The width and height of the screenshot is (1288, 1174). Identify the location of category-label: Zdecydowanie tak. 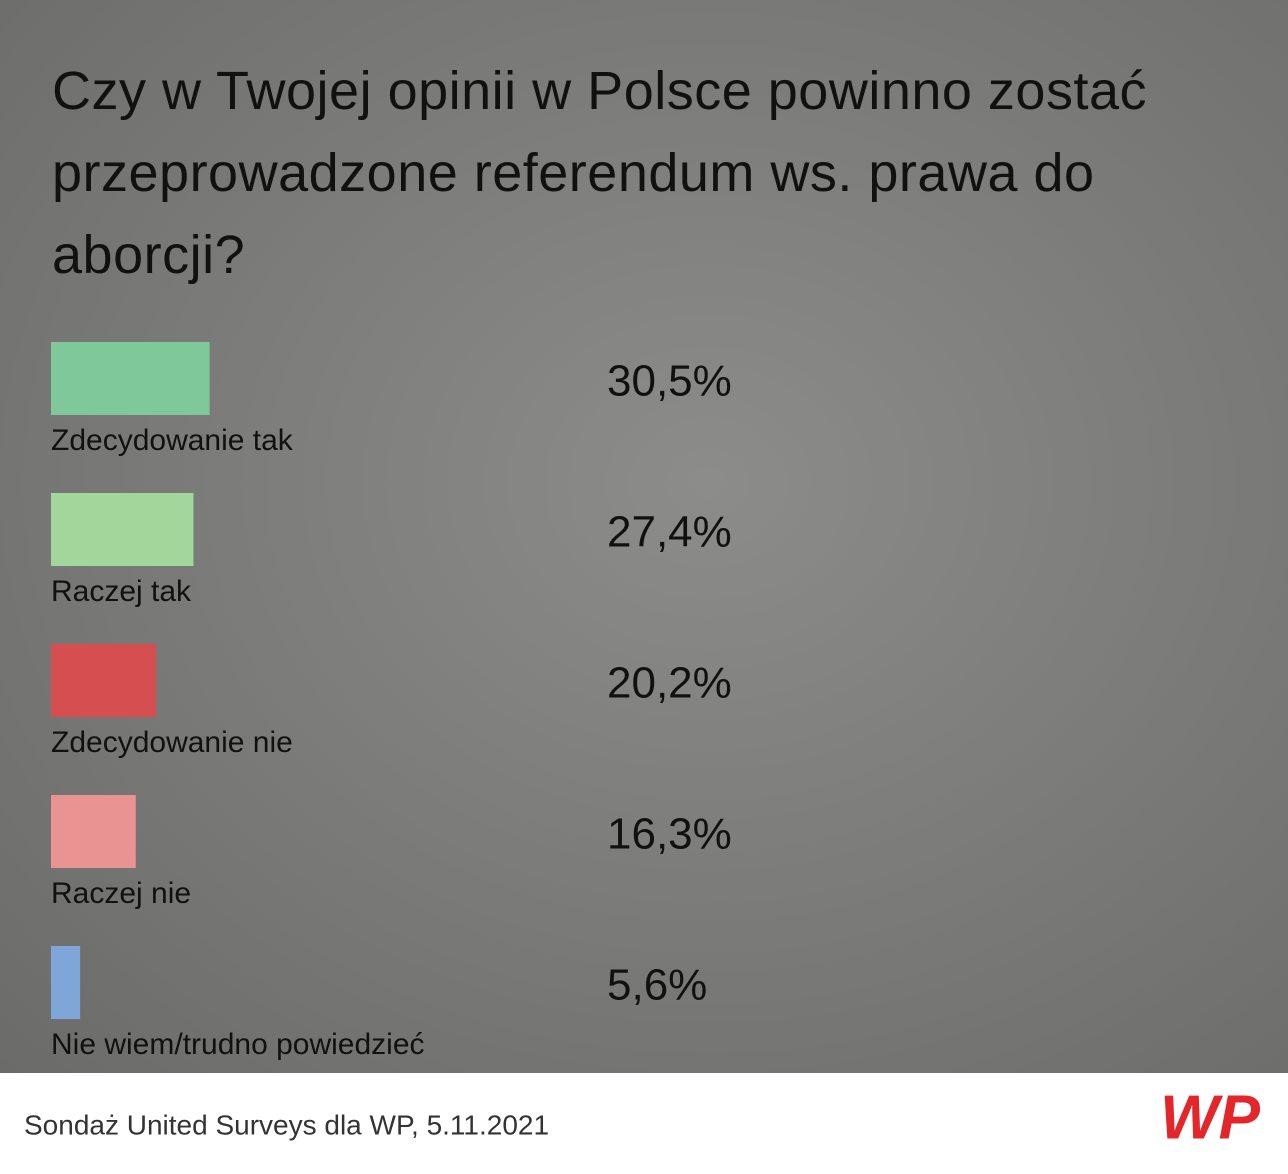
(172, 440).